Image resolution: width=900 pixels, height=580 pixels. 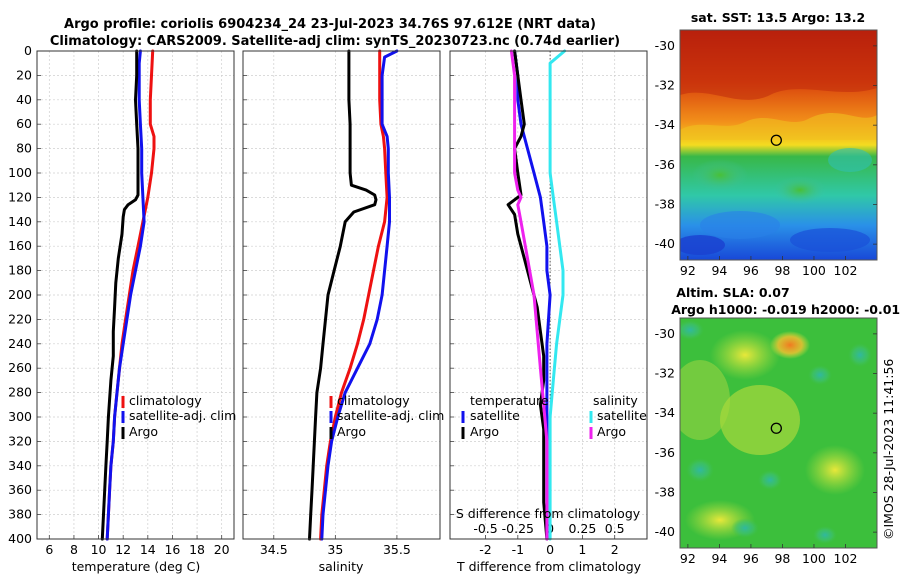 What do you see at coordinates (24, 74) in the screenshot?
I see `y-tick-label: 20` at bounding box center [24, 74].